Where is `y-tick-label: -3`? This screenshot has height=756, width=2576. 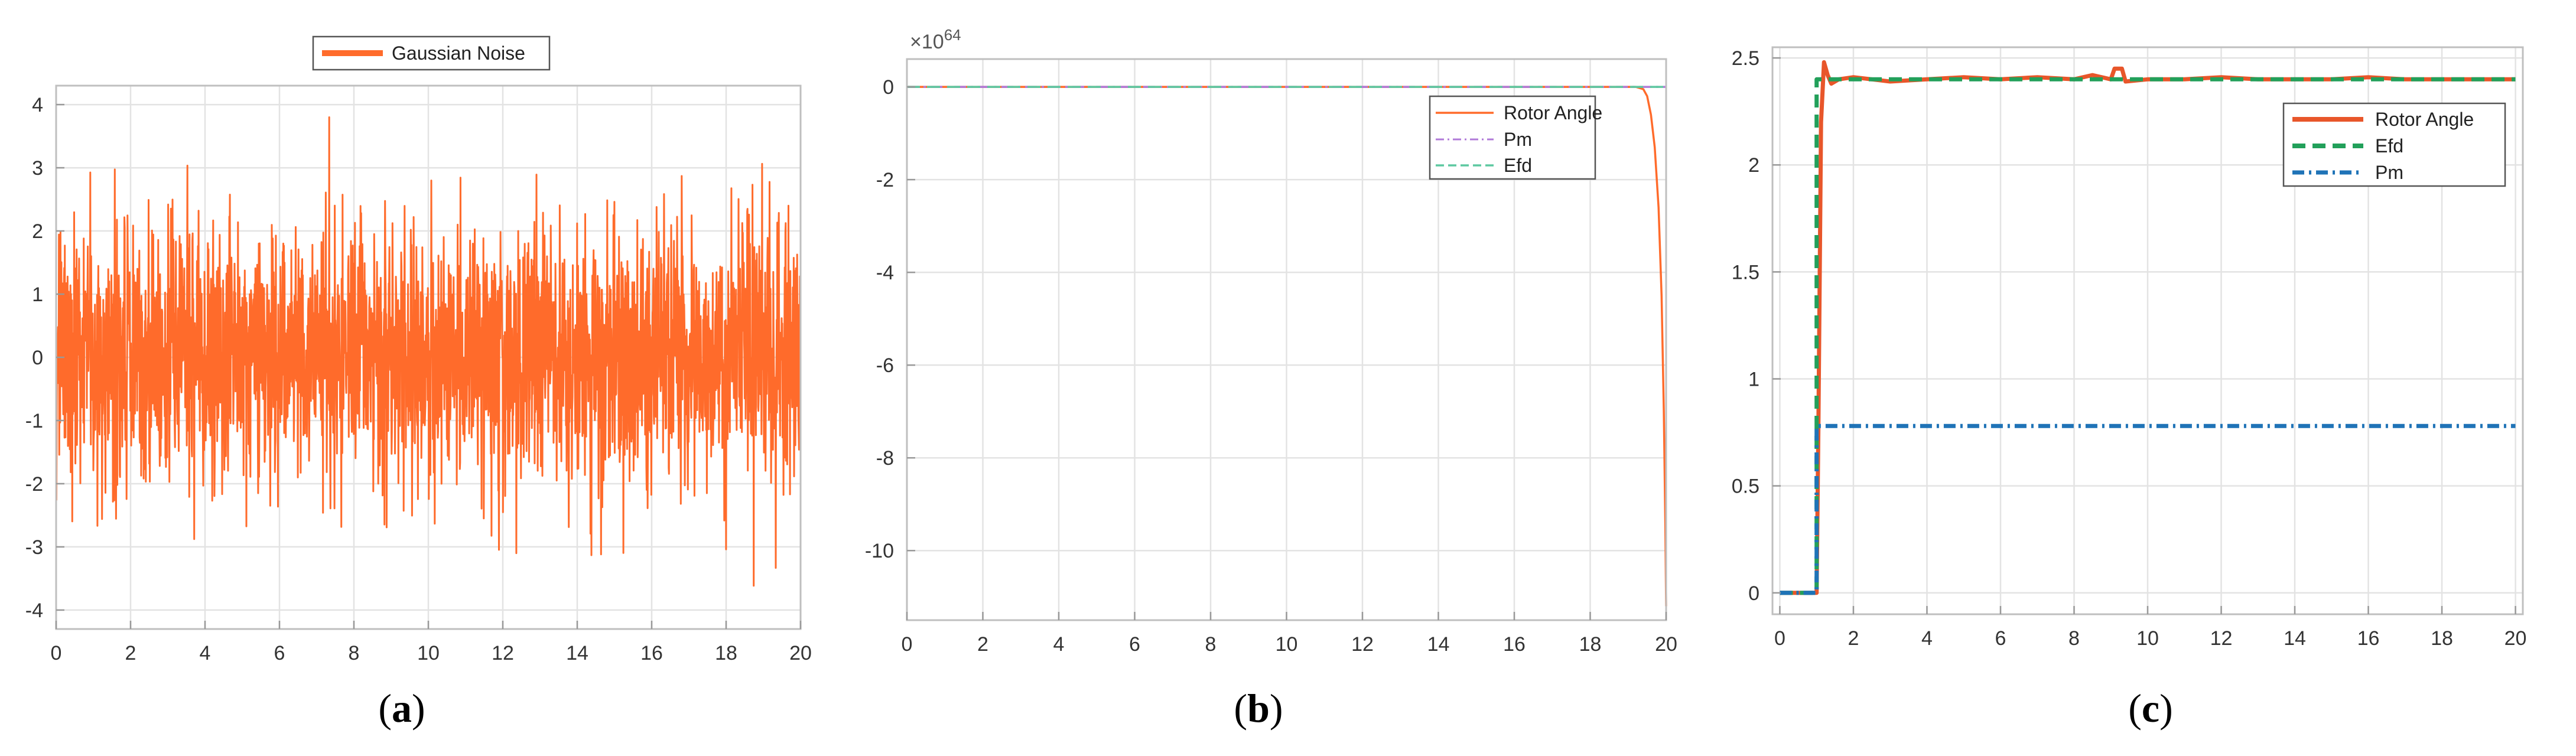 y-tick-label: -3 is located at coordinates (34, 547).